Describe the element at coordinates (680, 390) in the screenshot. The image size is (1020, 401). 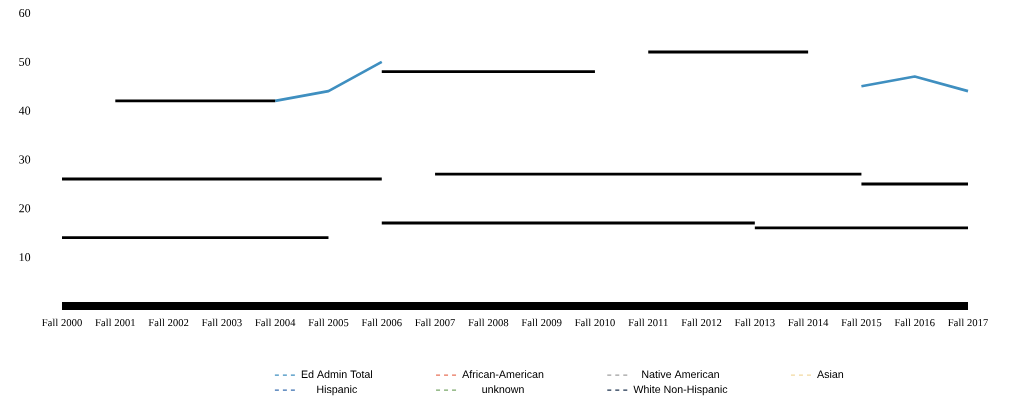
I see `legend-label: White Non-Hispanic` at that location.